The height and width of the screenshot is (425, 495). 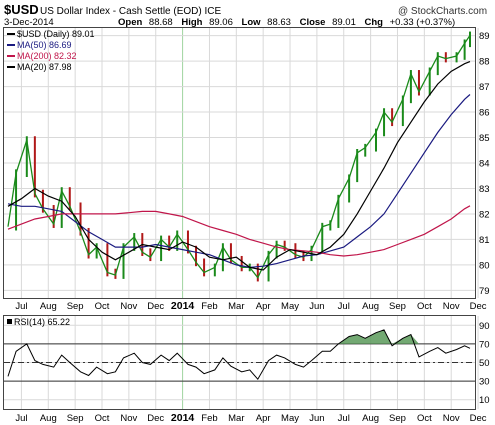 What do you see at coordinates (221, 22) in the screenshot?
I see `high-value: 89.06` at bounding box center [221, 22].